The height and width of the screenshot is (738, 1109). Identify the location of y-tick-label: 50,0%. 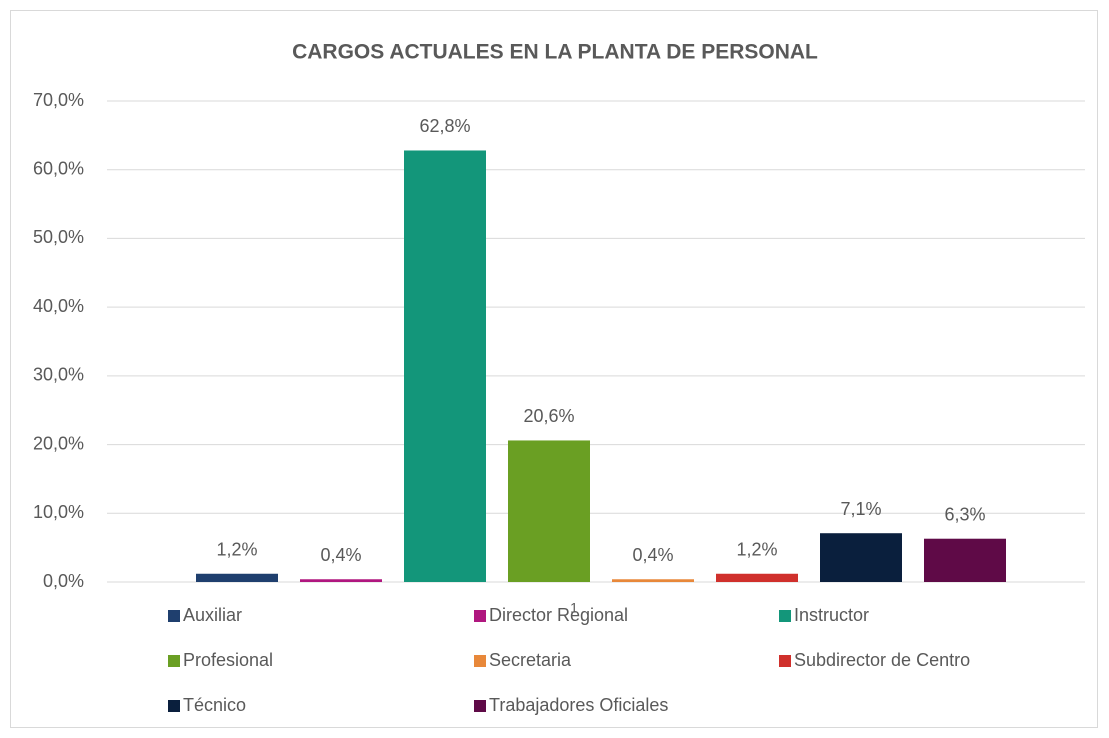
(58, 237).